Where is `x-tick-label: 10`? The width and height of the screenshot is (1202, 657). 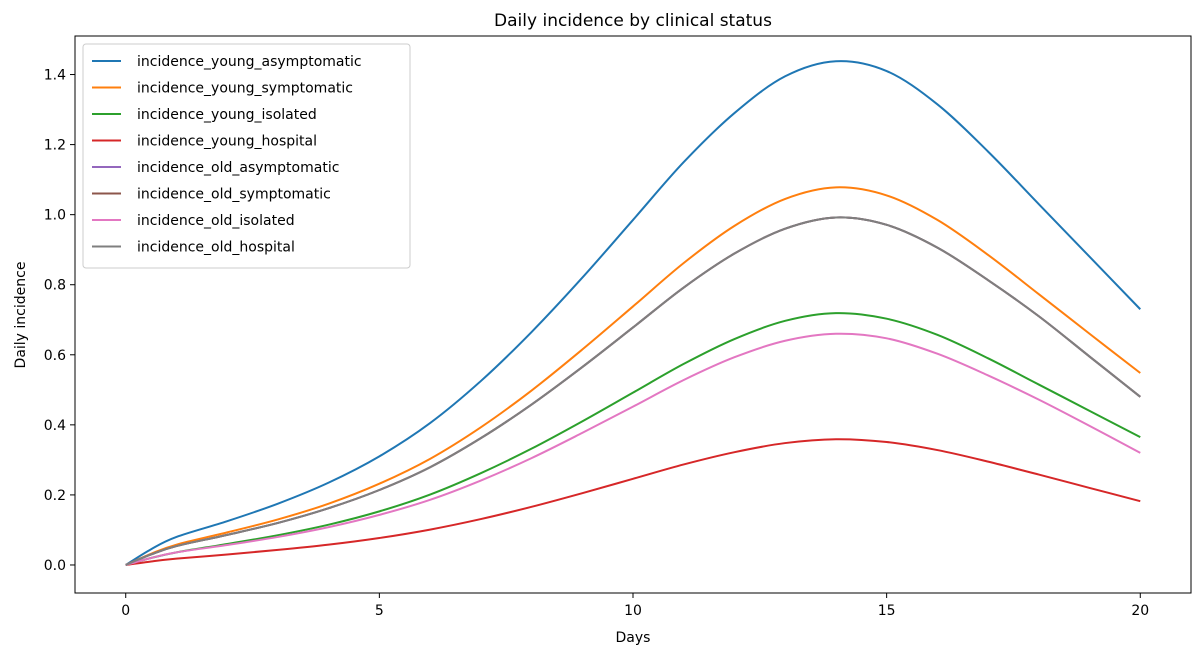 x-tick-label: 10 is located at coordinates (633, 611).